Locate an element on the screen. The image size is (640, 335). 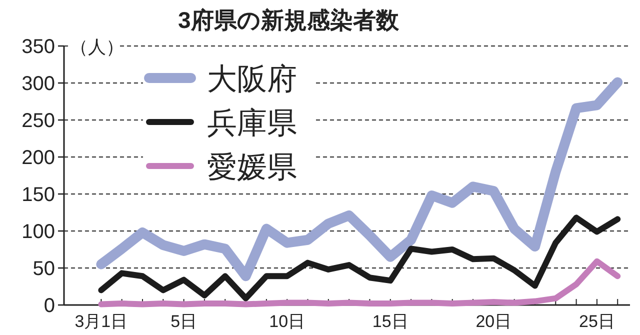
chart-title: 3府県の新規感染者数 is located at coordinates (289, 20).